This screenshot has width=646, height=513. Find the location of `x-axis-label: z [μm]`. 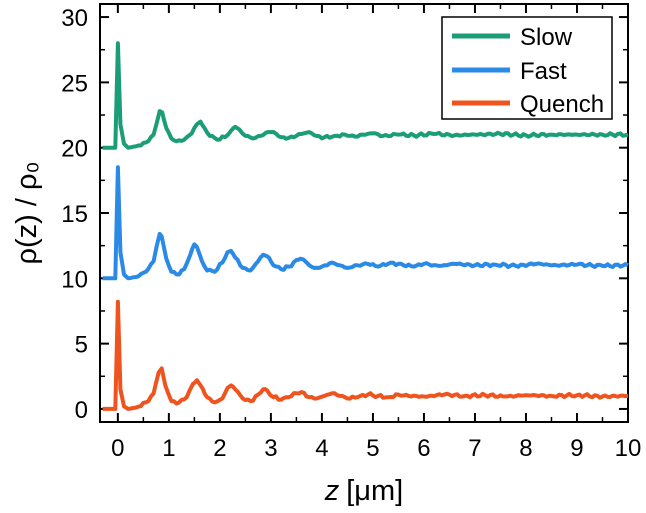

x-axis-label: z [μm] is located at coordinates (363, 491).